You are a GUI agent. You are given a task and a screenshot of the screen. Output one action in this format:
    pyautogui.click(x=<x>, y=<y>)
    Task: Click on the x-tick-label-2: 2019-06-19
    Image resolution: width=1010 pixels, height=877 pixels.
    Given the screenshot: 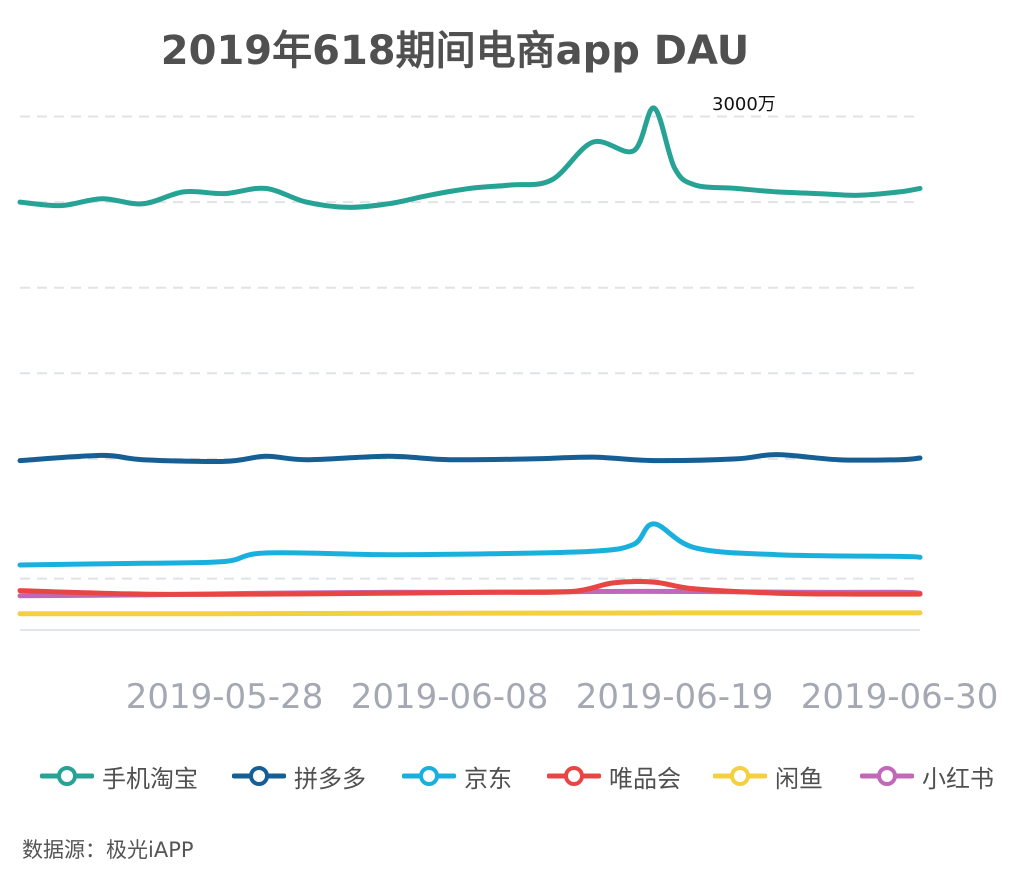 What is the action you would take?
    pyautogui.click(x=675, y=697)
    